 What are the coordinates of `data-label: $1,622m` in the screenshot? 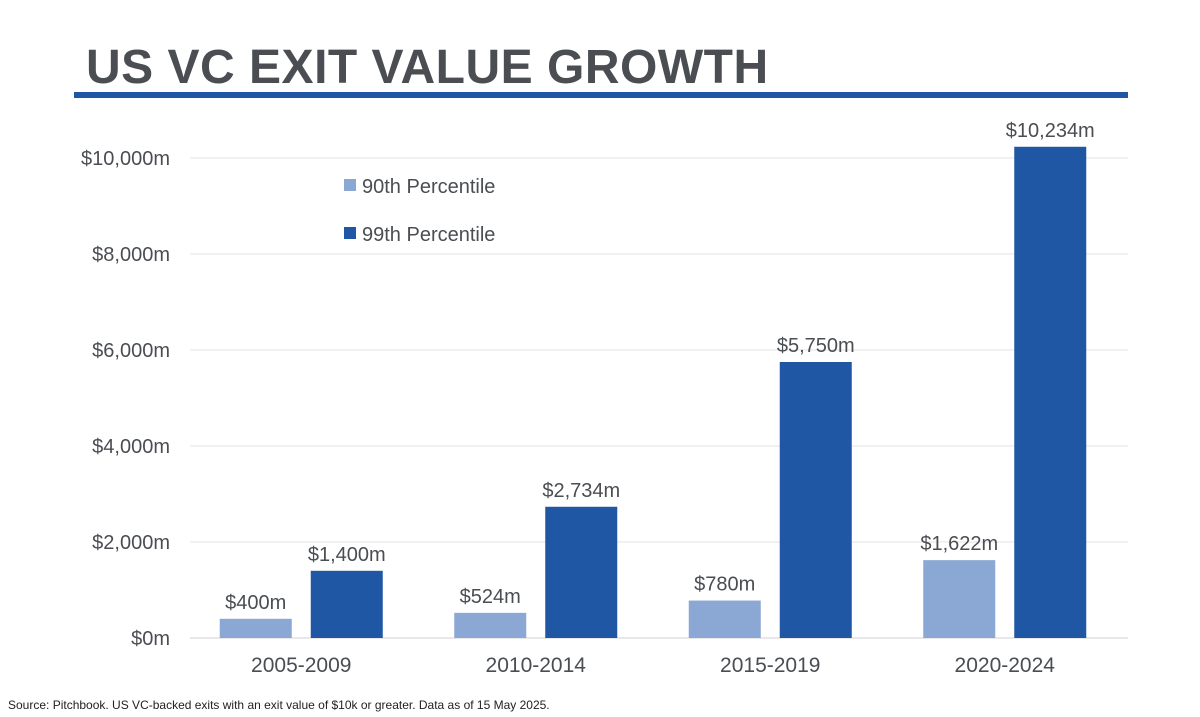 It's located at (959, 544).